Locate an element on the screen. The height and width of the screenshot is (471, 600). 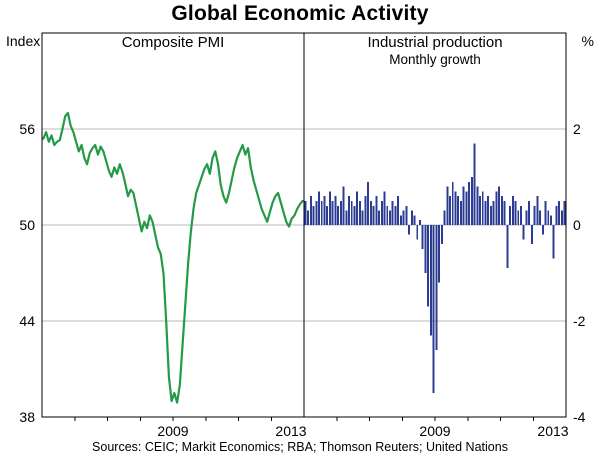
right-panel-title: Industrial production is located at coordinates (435, 42).